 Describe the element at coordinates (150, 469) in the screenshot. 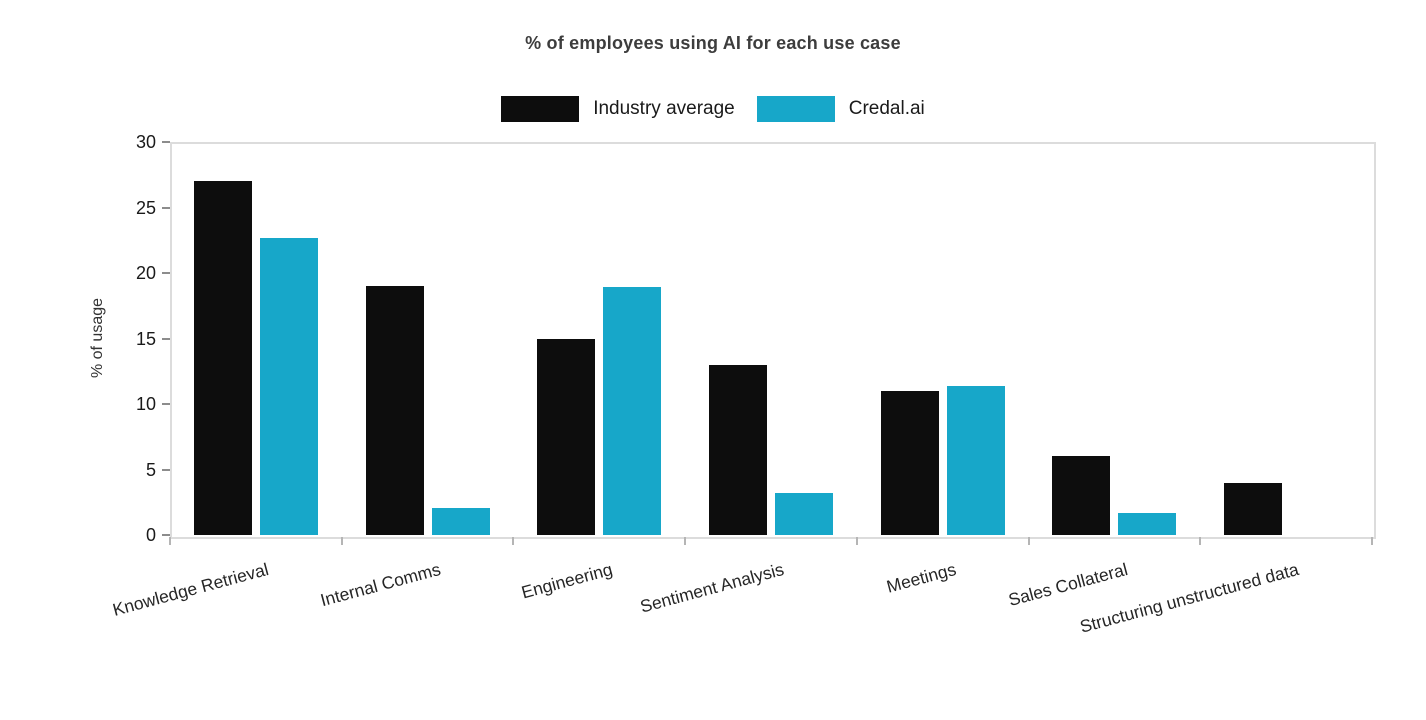

I see `y-tick-label: 5` at that location.